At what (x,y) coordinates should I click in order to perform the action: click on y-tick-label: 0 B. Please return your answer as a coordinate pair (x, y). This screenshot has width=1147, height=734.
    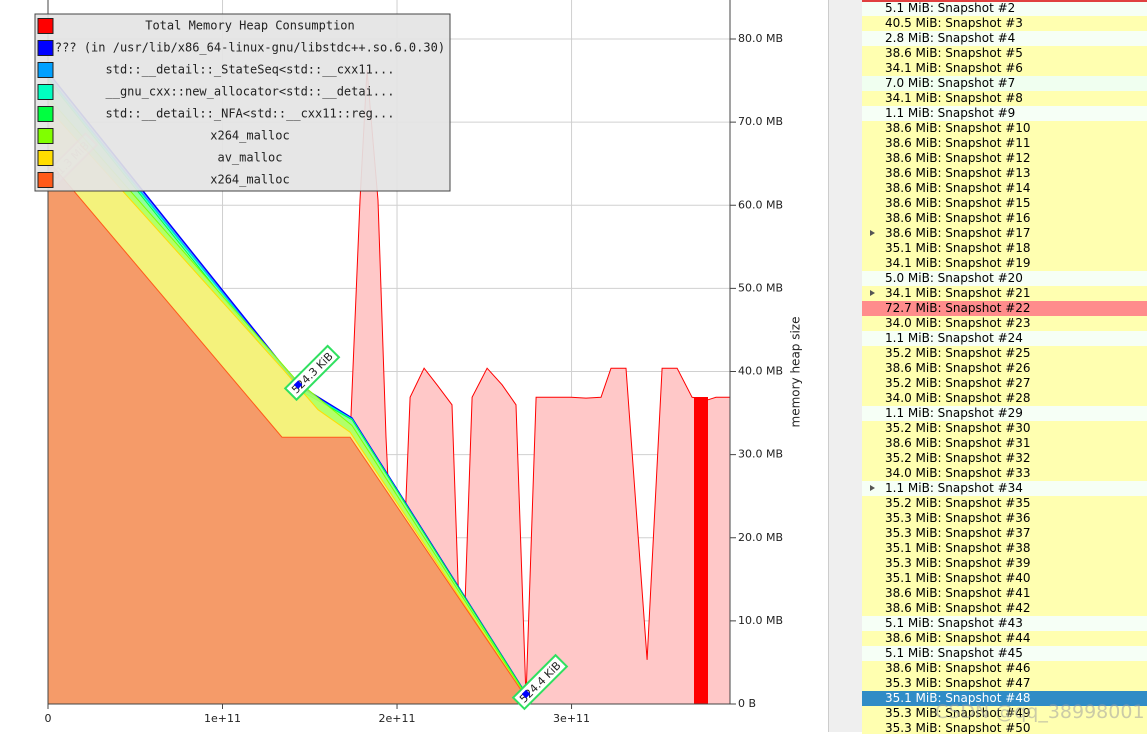
    Looking at the image, I should click on (747, 703).